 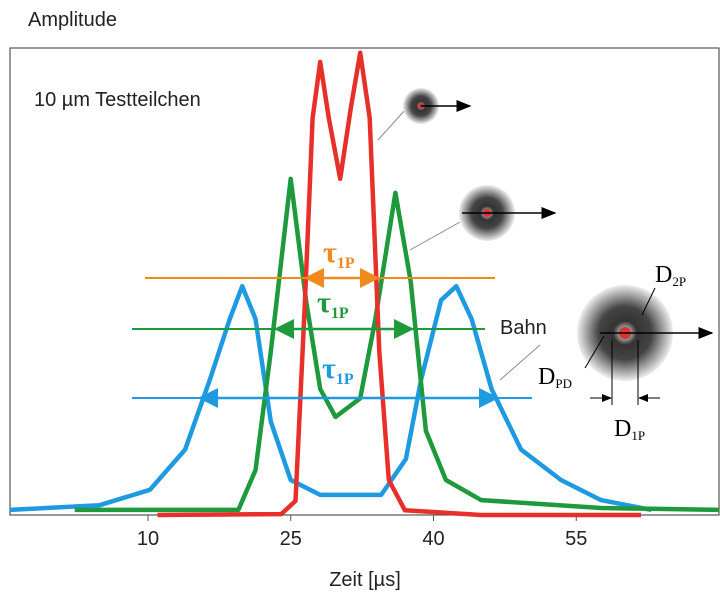 I want to click on y-axis-label: Amplitude, so click(x=72, y=20).